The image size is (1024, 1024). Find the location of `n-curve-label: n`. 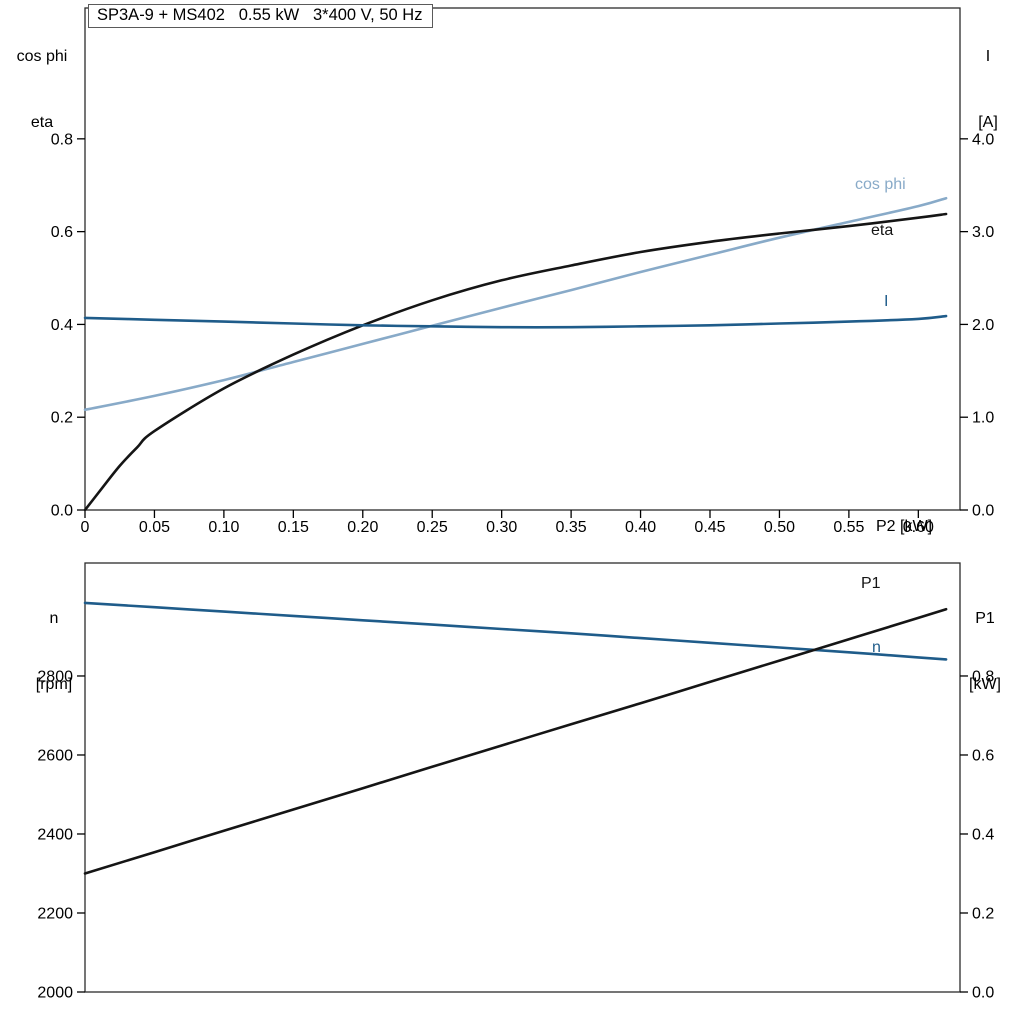

n-curve-label: n is located at coordinates (876, 647).